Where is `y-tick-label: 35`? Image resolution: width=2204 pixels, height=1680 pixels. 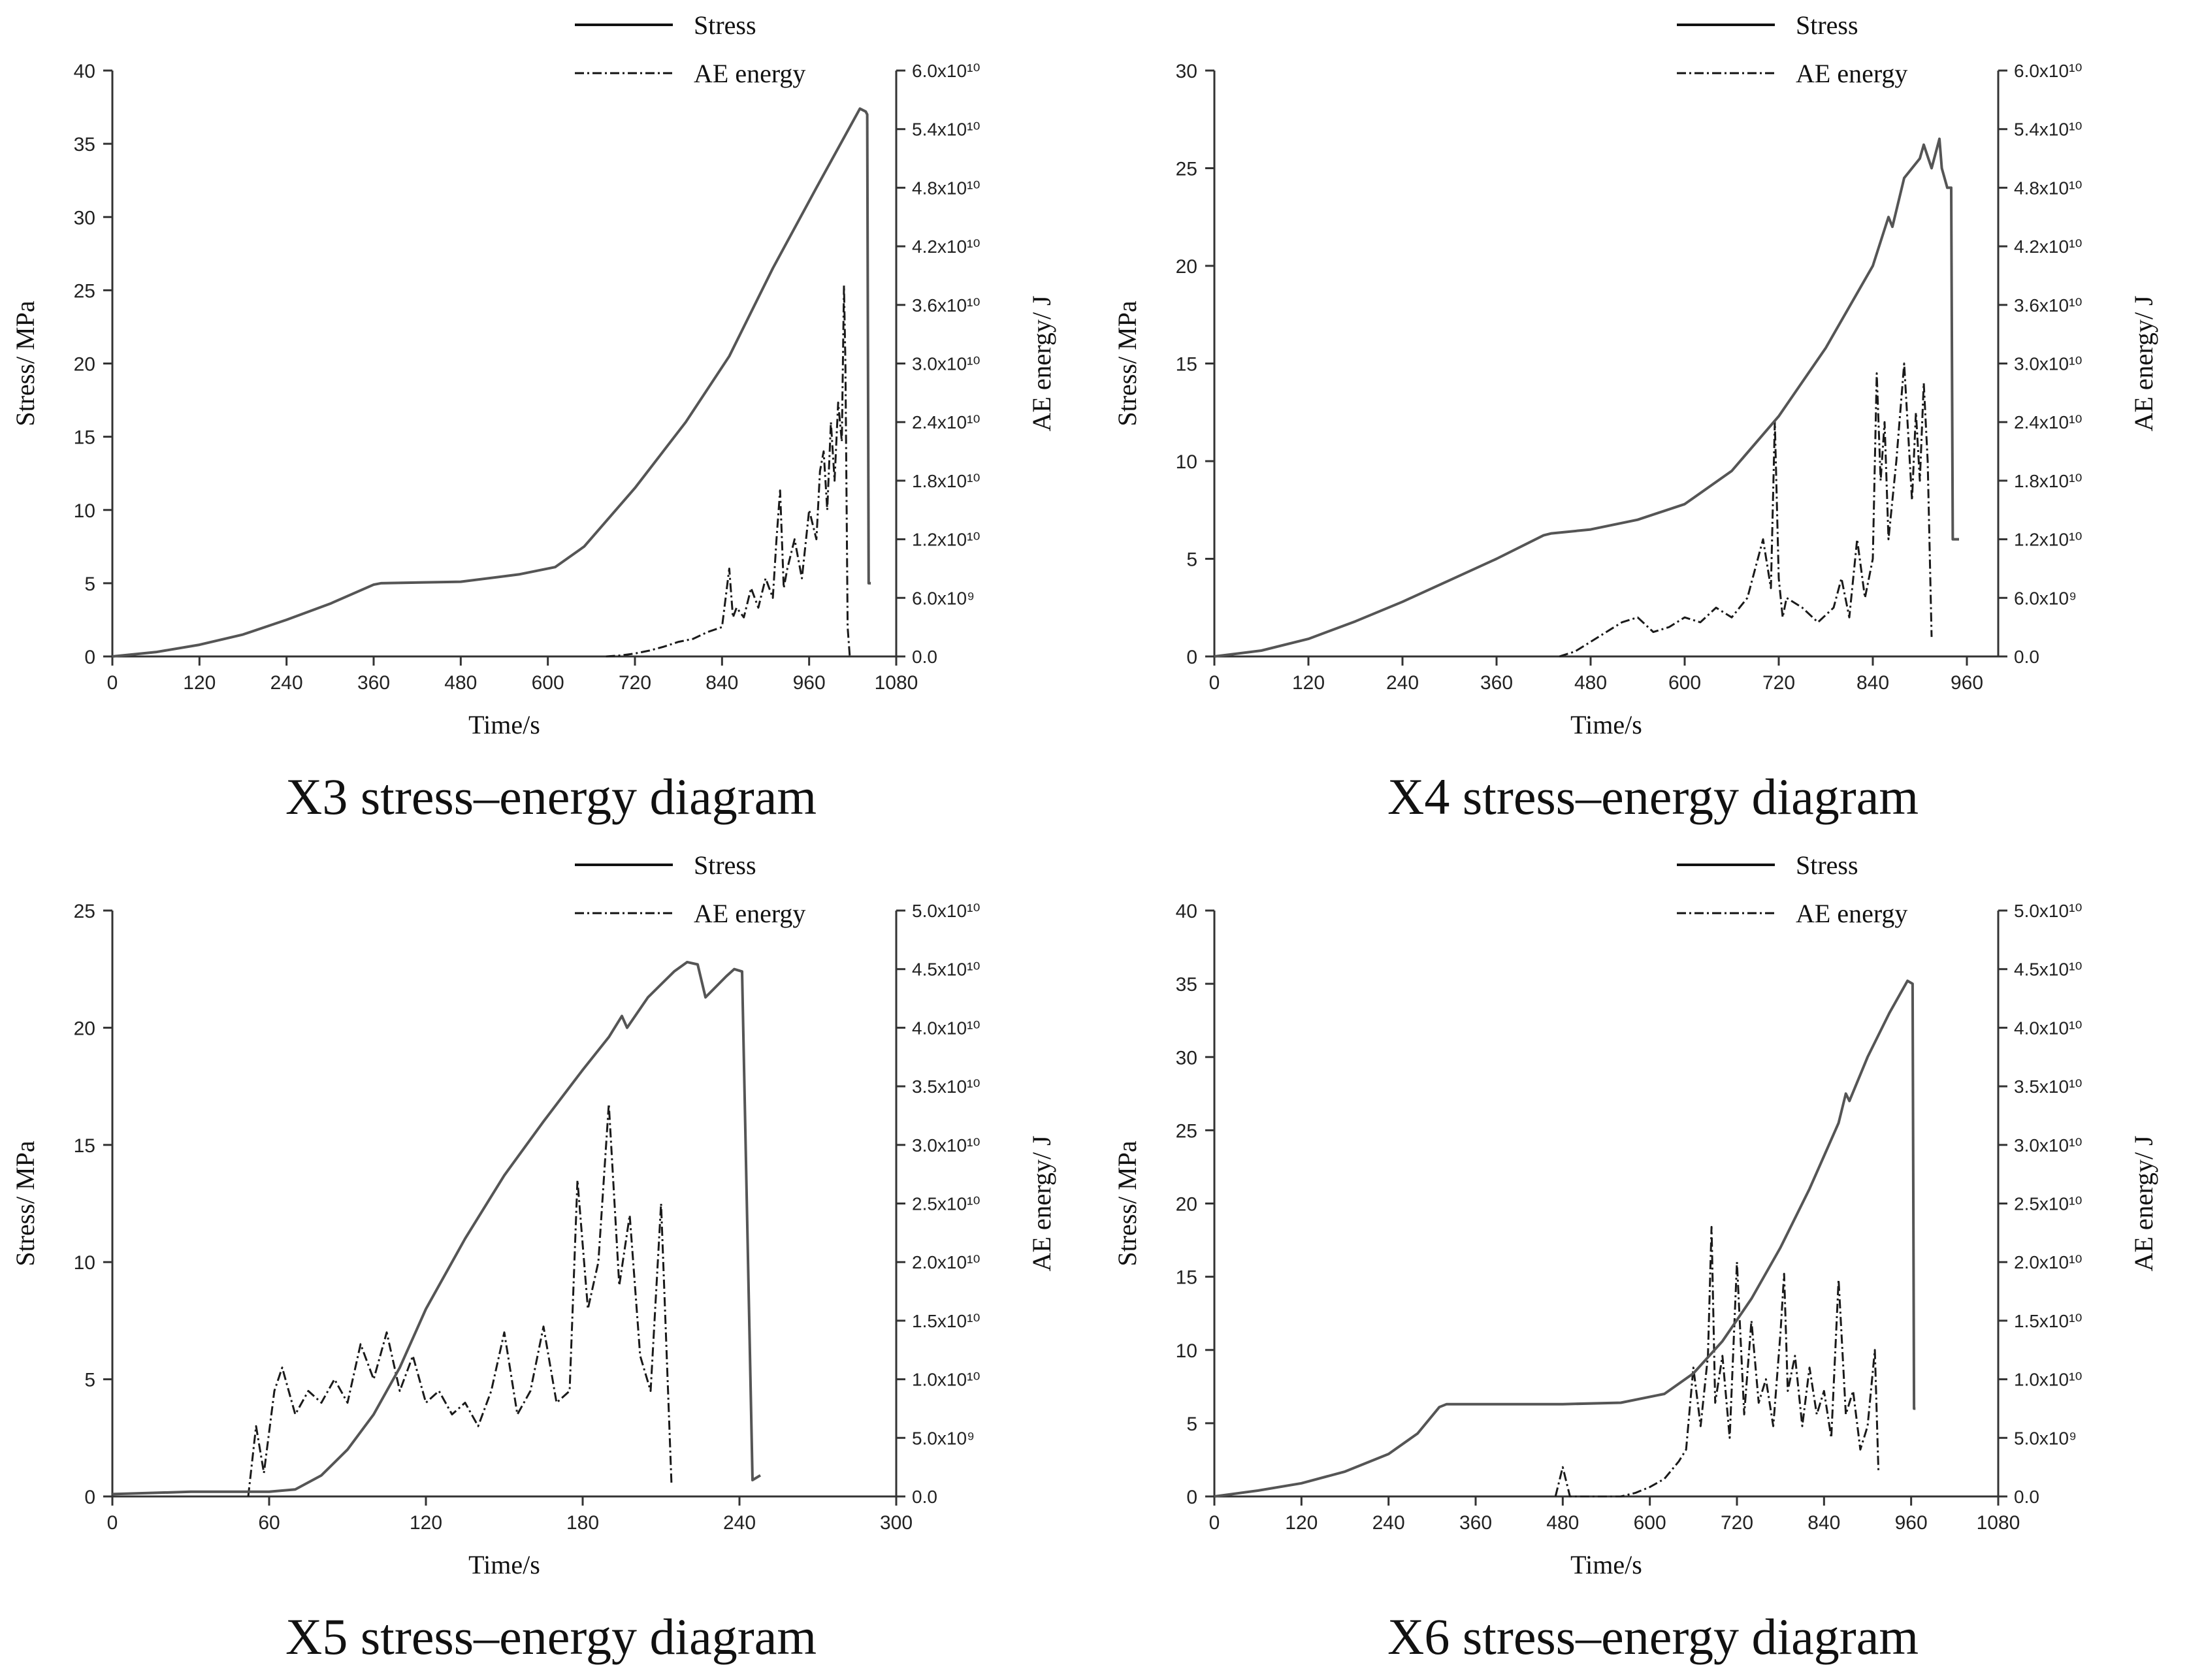
y-tick-label: 35 is located at coordinates (1186, 984).